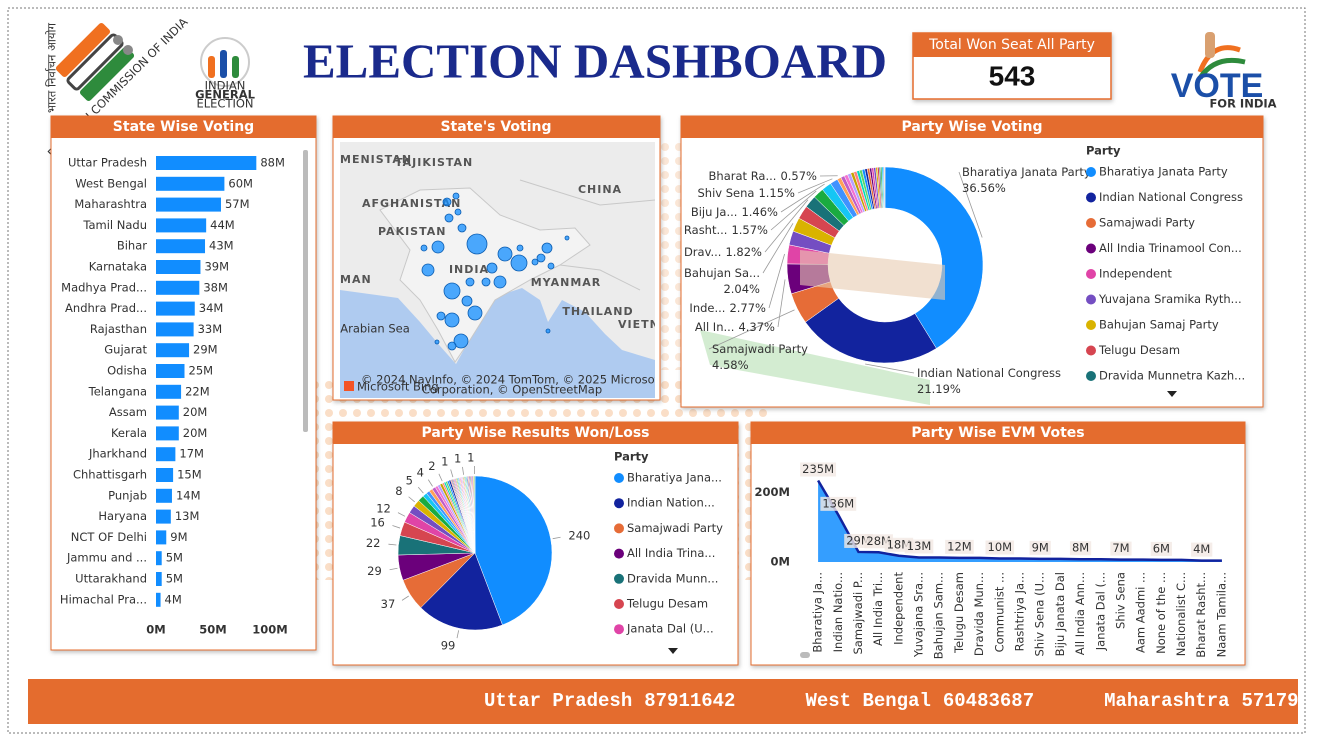 Image resolution: width=1328 pixels, height=740 pixels. I want to click on data-label: Indian National Congress 21.19%, so click(989, 381).